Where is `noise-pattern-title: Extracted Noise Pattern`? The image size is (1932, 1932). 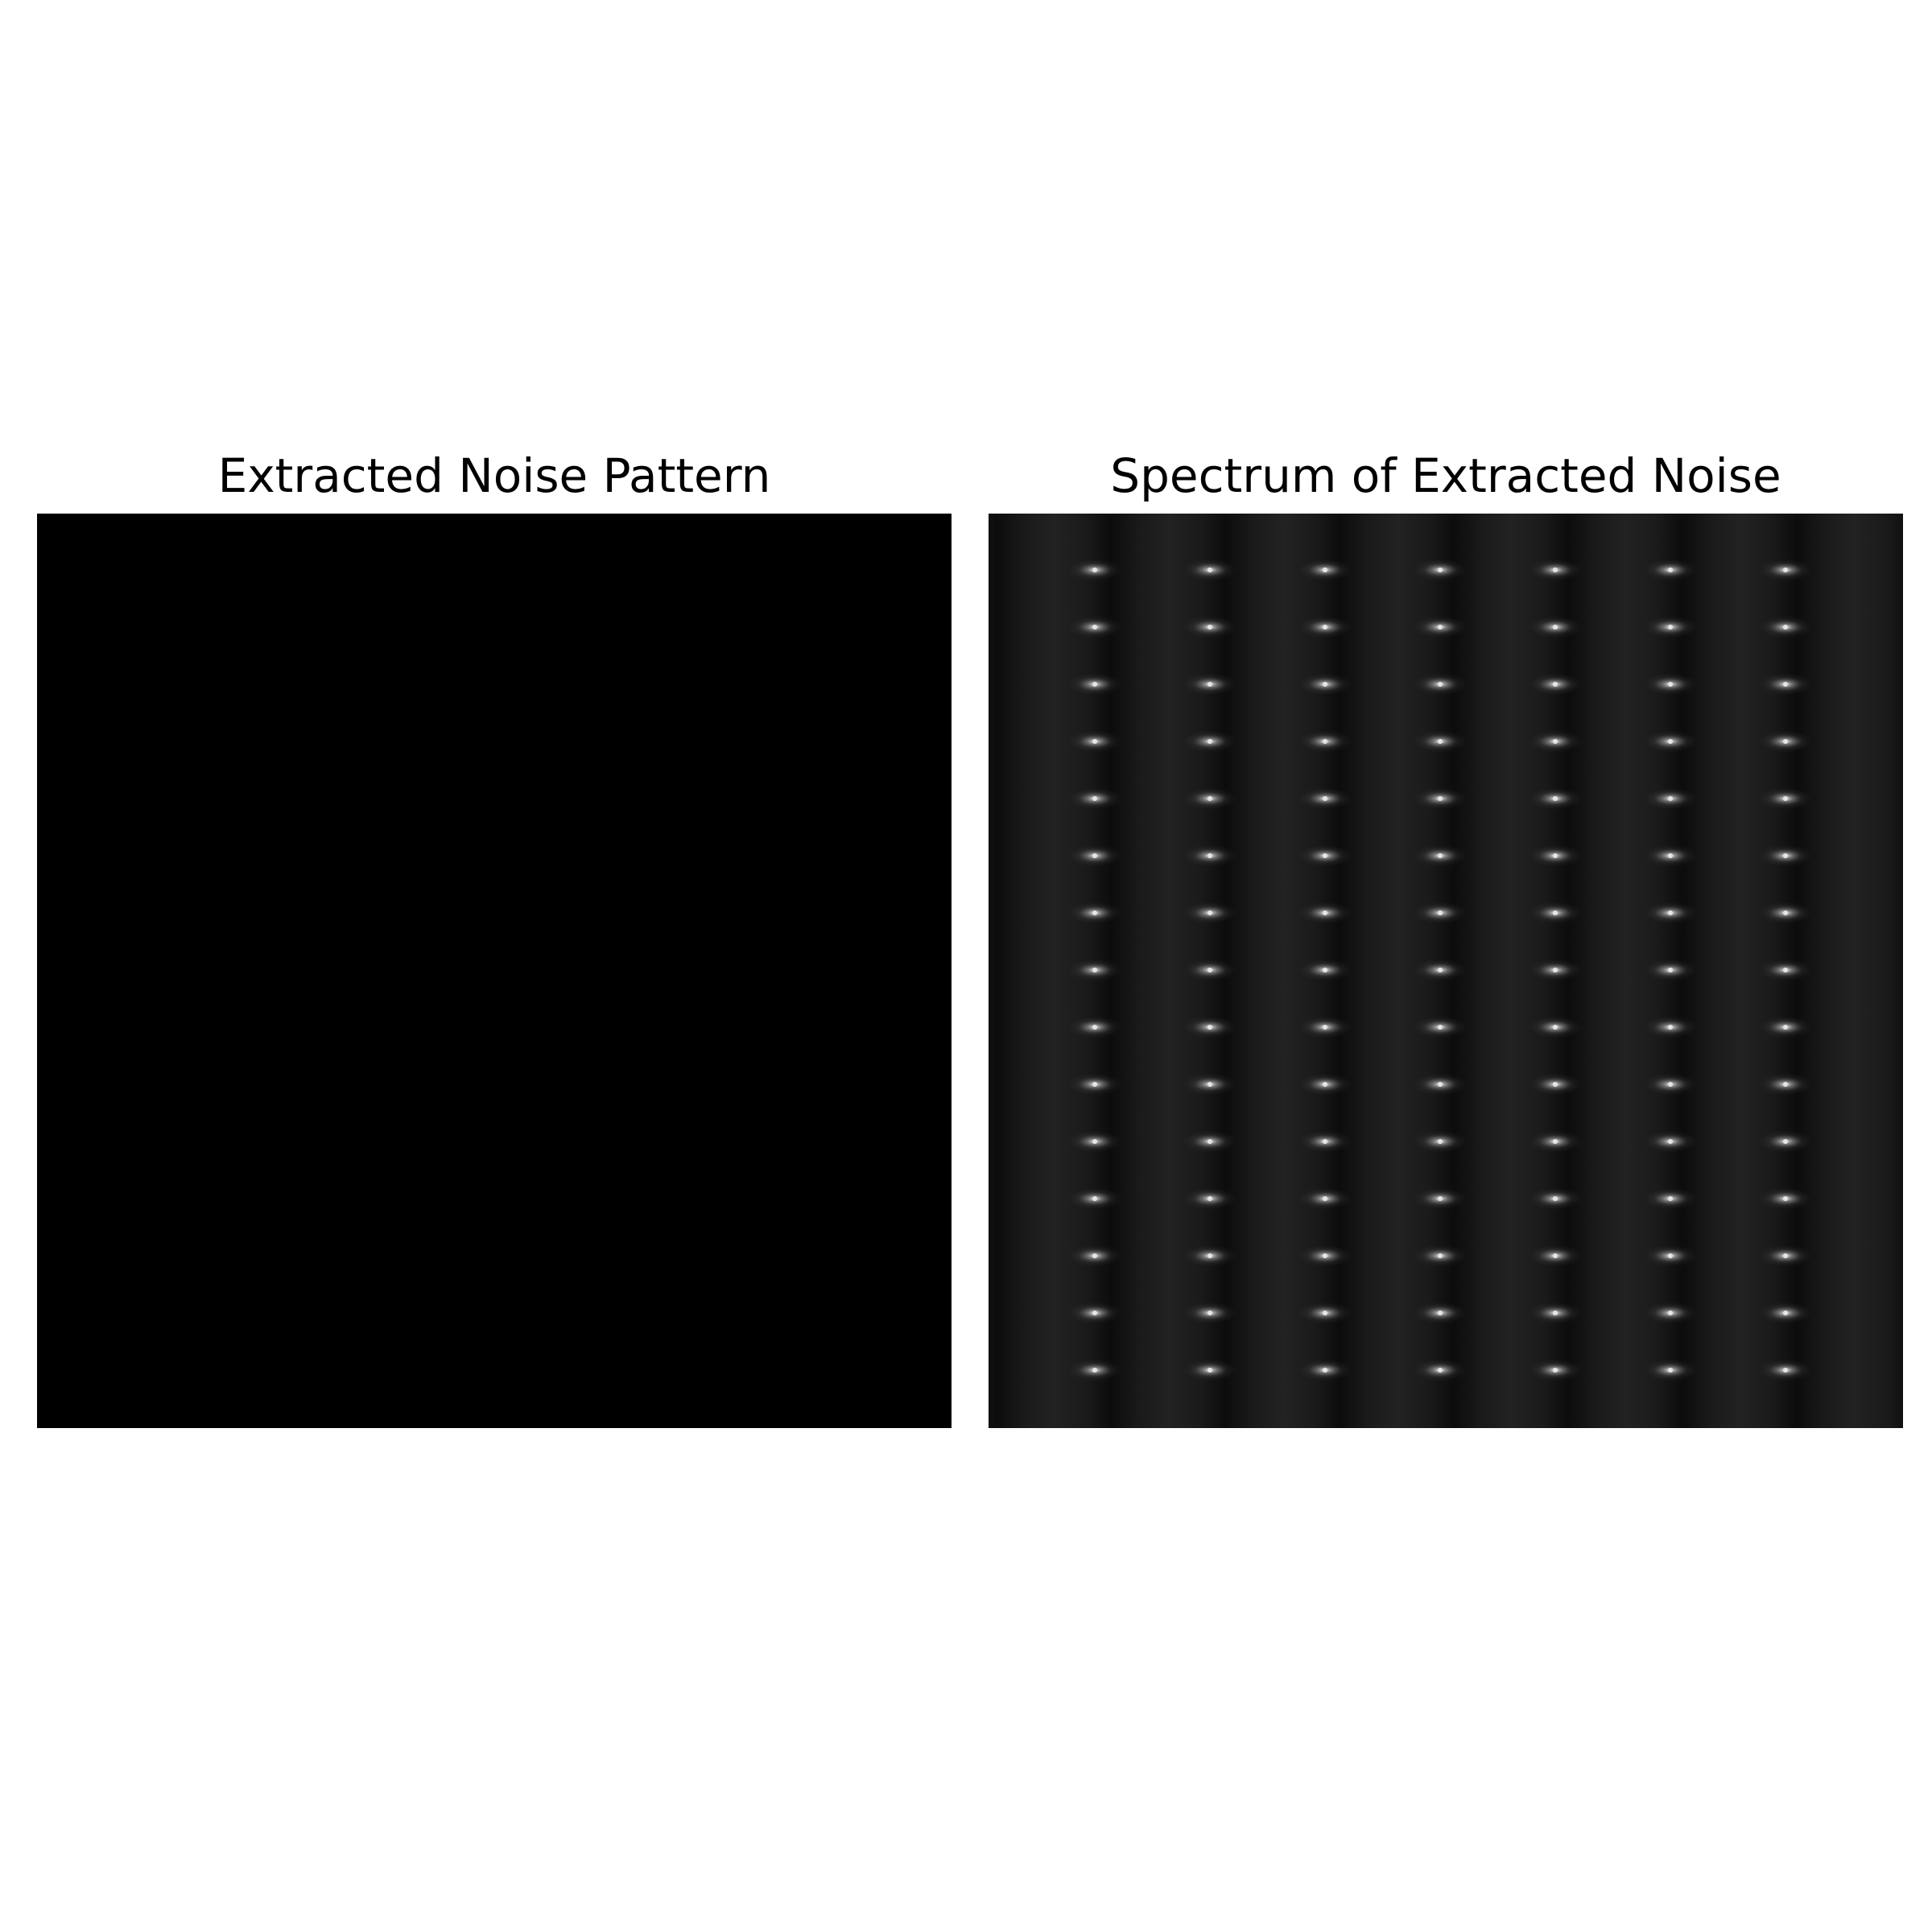 noise-pattern-title: Extracted Noise Pattern is located at coordinates (494, 475).